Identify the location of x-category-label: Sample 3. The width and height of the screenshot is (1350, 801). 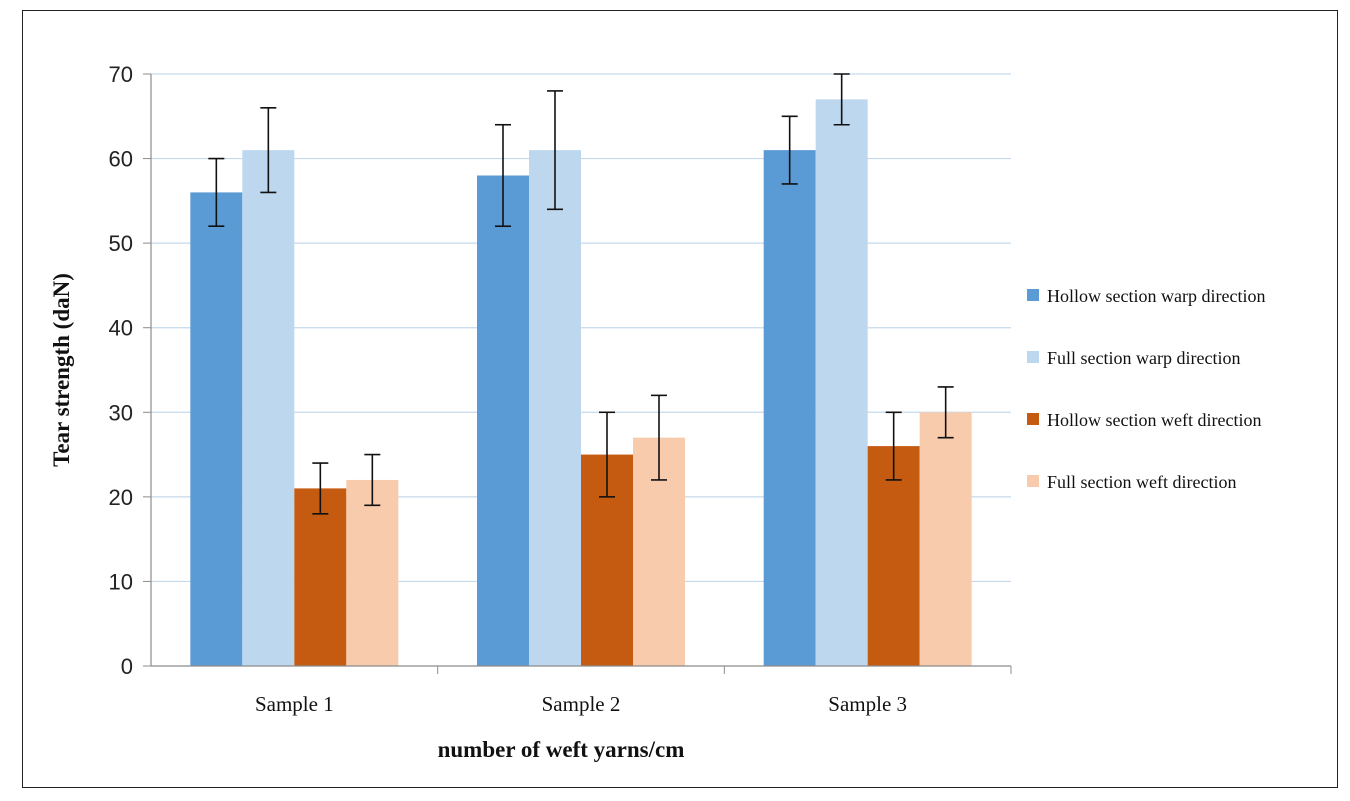
(867, 704).